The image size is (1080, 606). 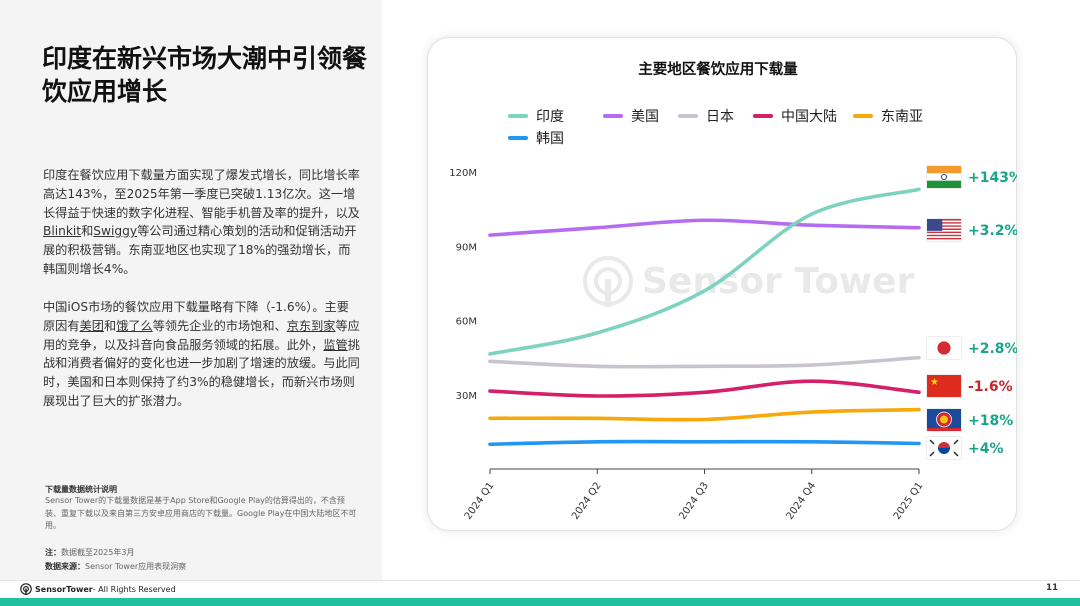 I want to click on page-title: 印度在新兴市场大潮中引领餐饮应用增长, so click(x=205, y=75).